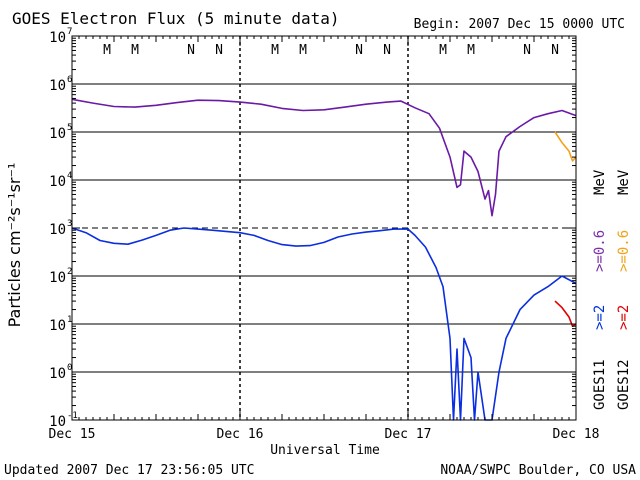 The width and height of the screenshot is (640, 480). I want to click on y-tick-label: 10 4, so click(60, 180).